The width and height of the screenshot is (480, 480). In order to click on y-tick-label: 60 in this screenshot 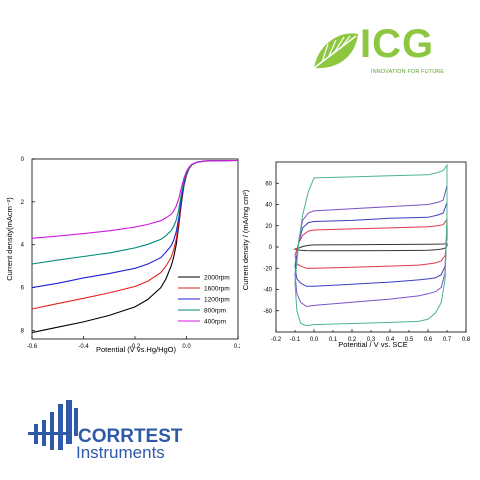, I will do `click(268, 184)`.